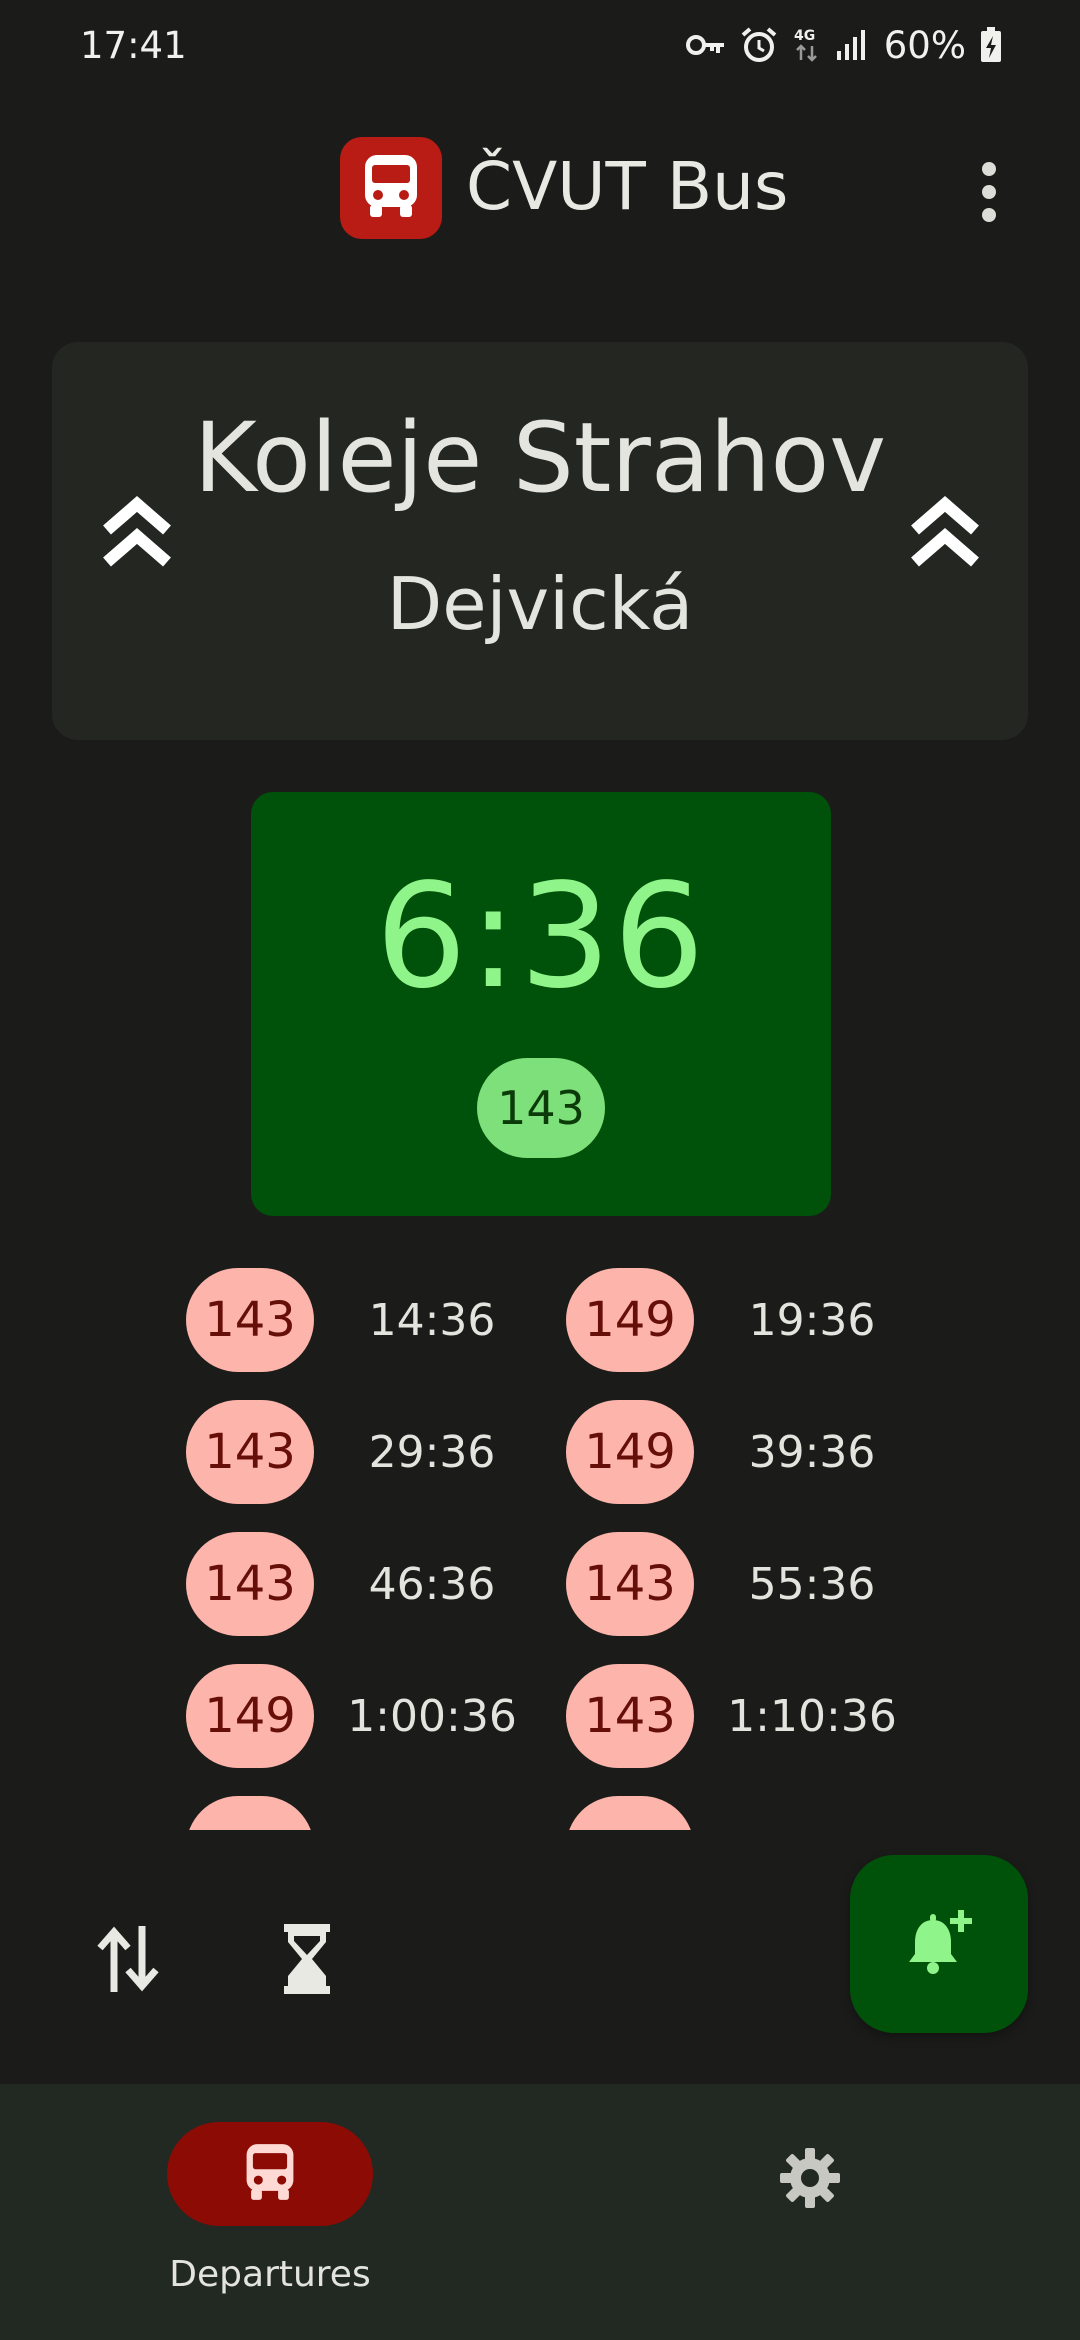 Image resolution: width=1080 pixels, height=2340 pixels. What do you see at coordinates (627, 186) in the screenshot?
I see `app-title: ČVUT Bus` at bounding box center [627, 186].